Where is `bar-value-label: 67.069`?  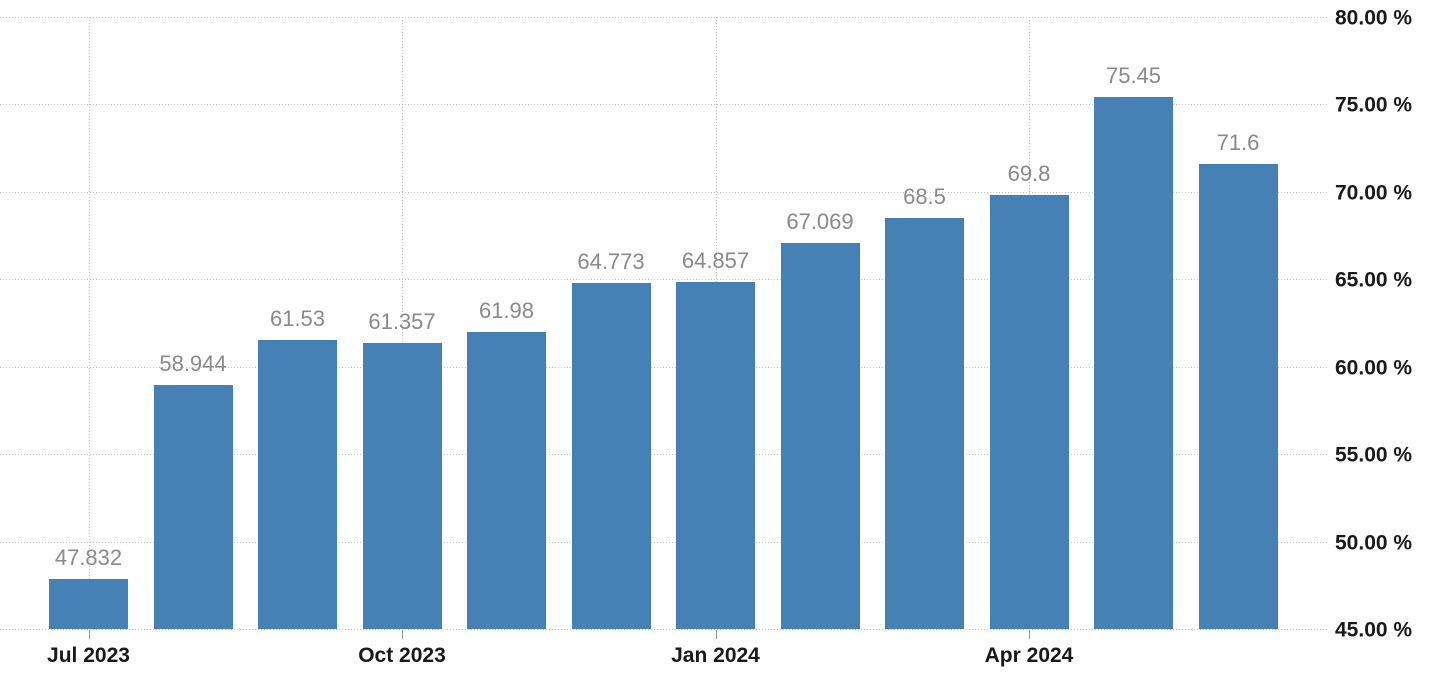
bar-value-label: 67.069 is located at coordinates (820, 222).